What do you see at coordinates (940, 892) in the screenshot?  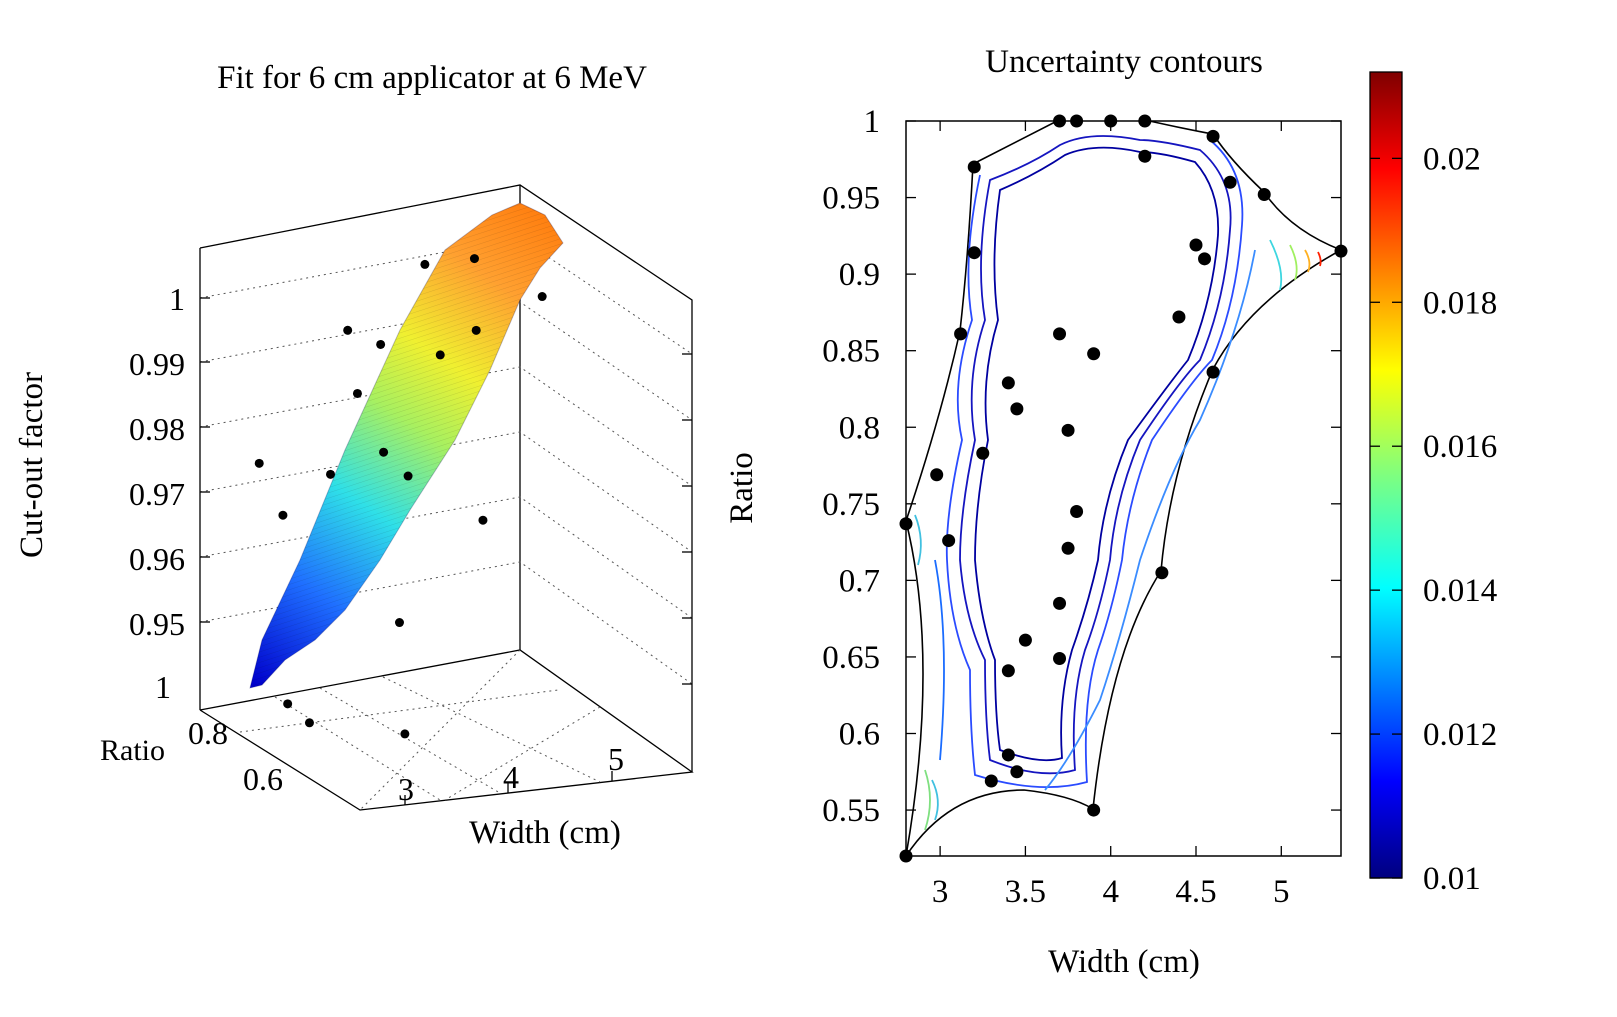 I see `x-tick-label: 3` at bounding box center [940, 892].